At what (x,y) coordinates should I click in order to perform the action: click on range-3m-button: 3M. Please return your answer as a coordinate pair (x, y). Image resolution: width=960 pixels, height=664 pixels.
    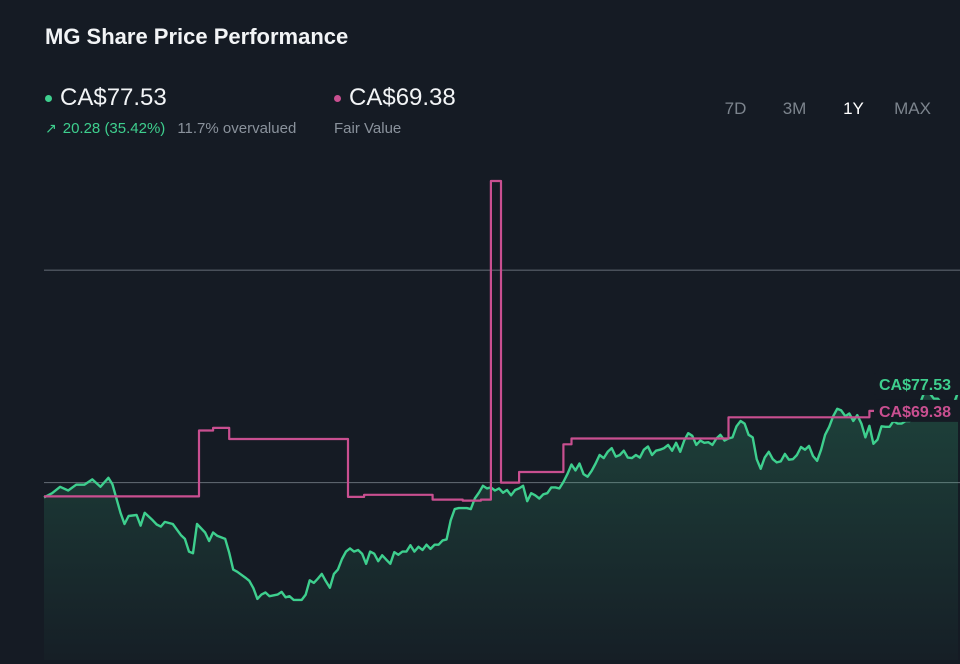
    Looking at the image, I should click on (794, 108).